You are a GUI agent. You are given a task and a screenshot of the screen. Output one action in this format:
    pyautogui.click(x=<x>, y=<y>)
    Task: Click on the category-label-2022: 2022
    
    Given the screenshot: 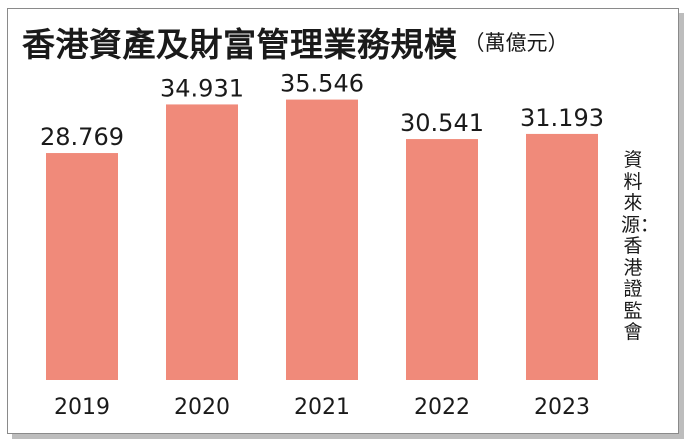 What is the action you would take?
    pyautogui.click(x=442, y=407)
    